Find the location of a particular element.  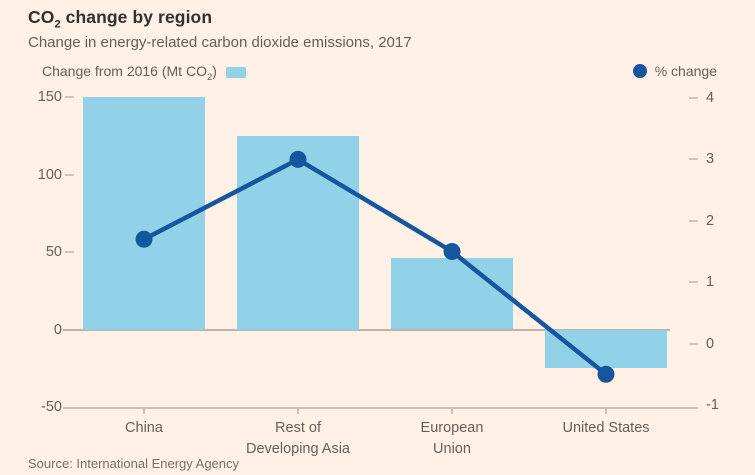

data-point-united-states is located at coordinates (606, 374).